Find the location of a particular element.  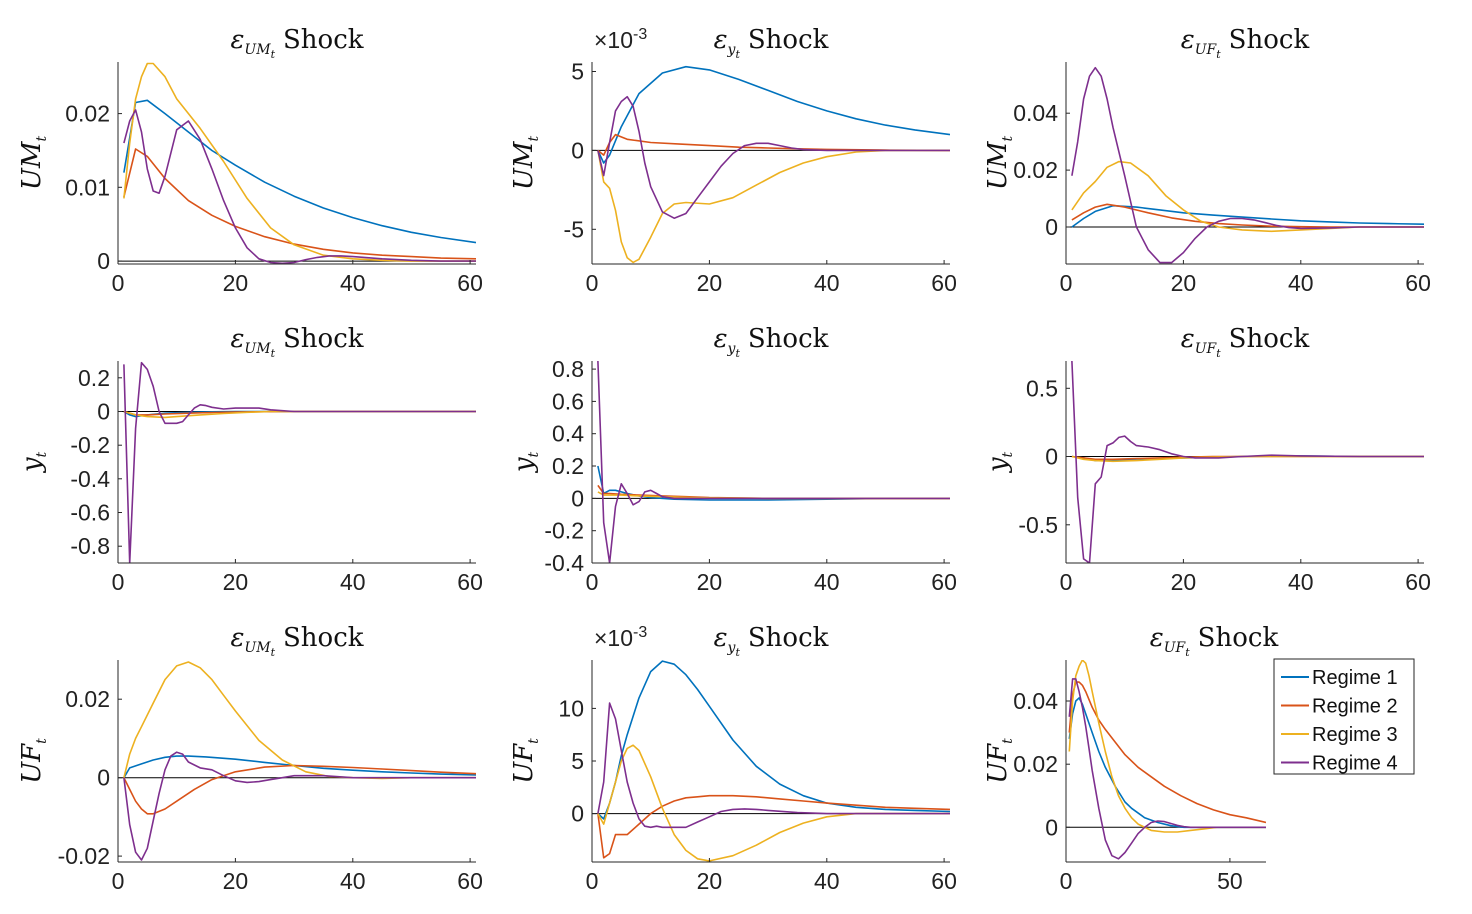

panel-1-2: 0 20 40 60 -5 0 5 εyt Shock UMt ×10⁻³ is located at coordinates (733, 160).